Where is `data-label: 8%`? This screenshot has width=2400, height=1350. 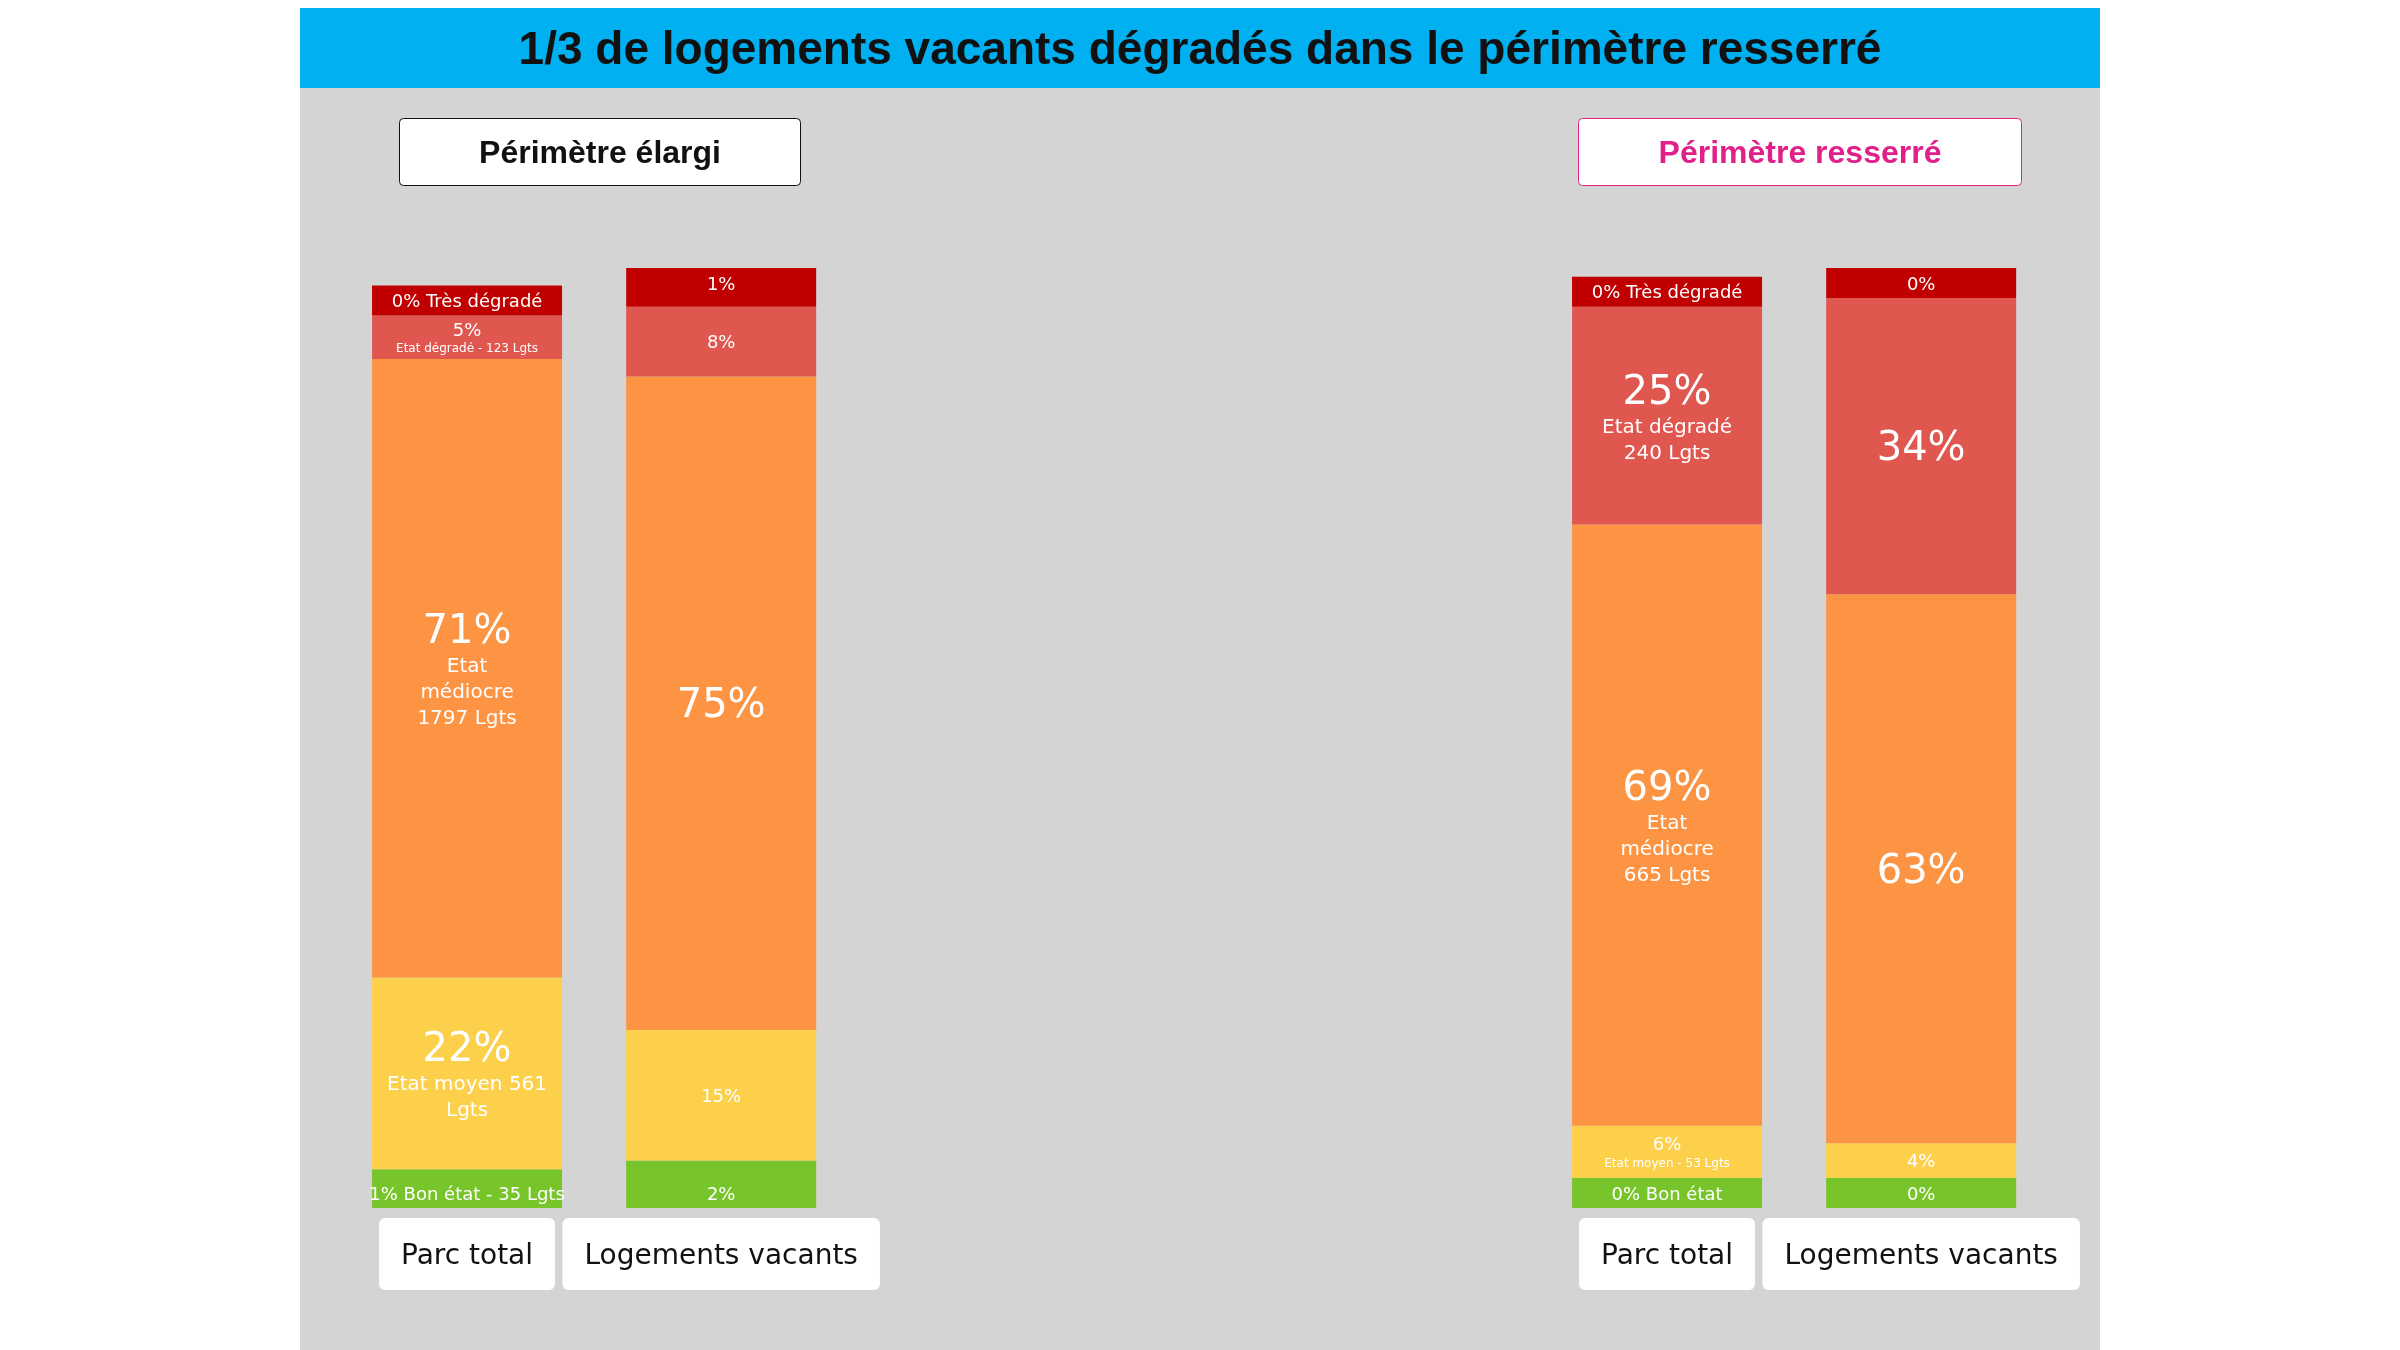
data-label: 8% is located at coordinates (721, 342).